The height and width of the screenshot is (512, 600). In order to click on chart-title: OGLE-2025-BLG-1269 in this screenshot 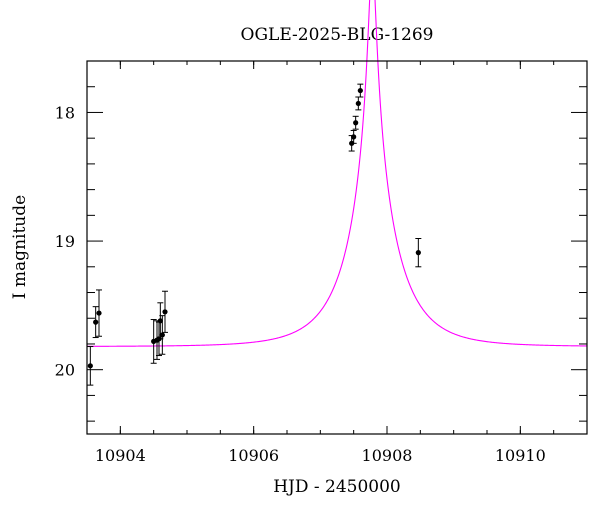, I will do `click(337, 35)`.